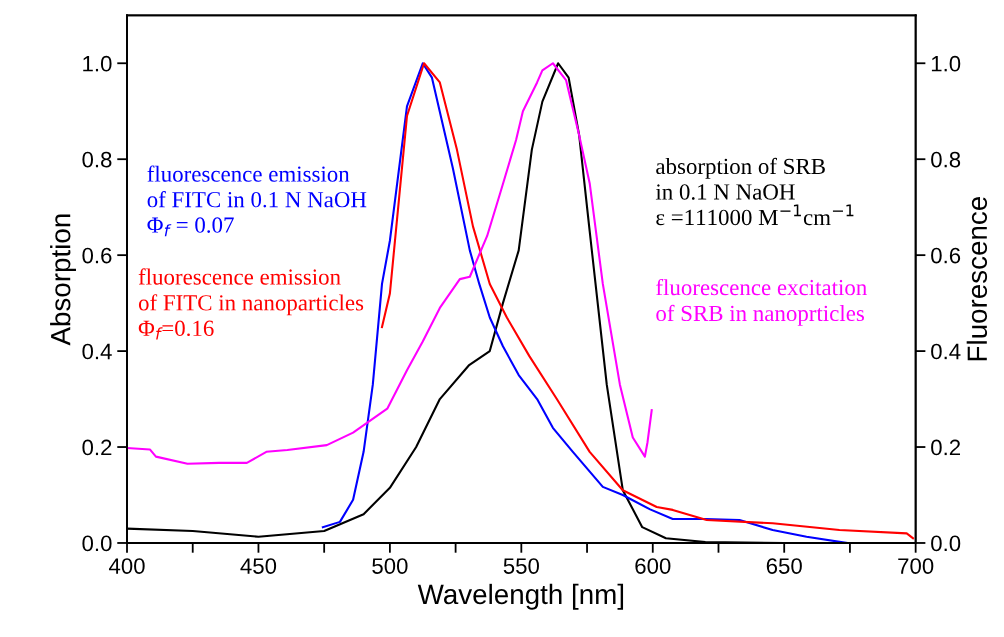 Image resolution: width=1004 pixels, height=637 pixels. I want to click on x-tick-label: 600, so click(653, 566).